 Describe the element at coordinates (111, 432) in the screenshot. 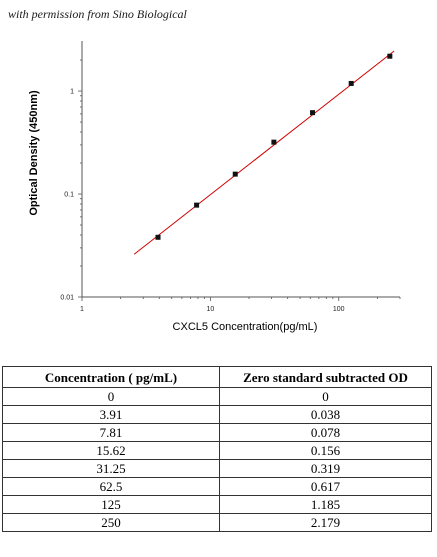

I see `concentration-cell: 7.81` at that location.